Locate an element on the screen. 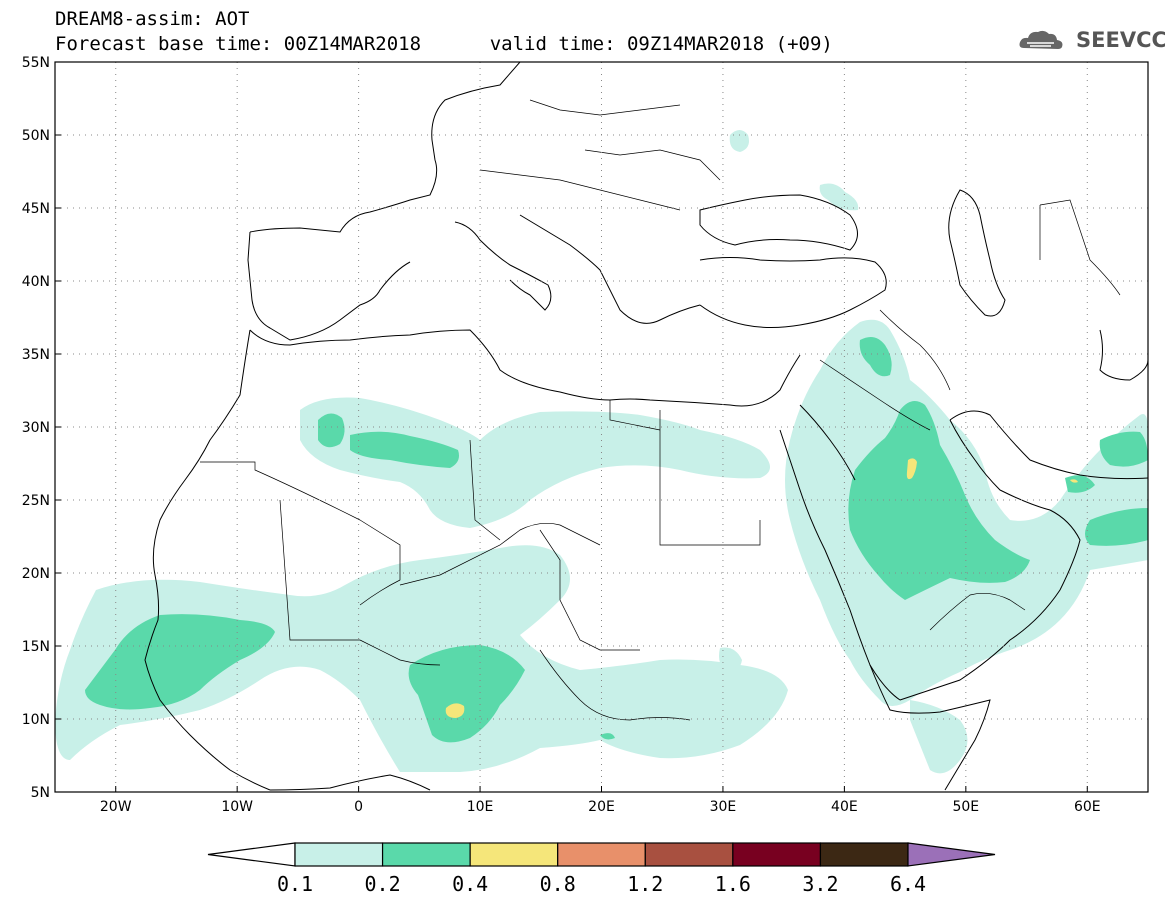 The height and width of the screenshot is (905, 1165). cloud-icon is located at coordinates (1041, 39).